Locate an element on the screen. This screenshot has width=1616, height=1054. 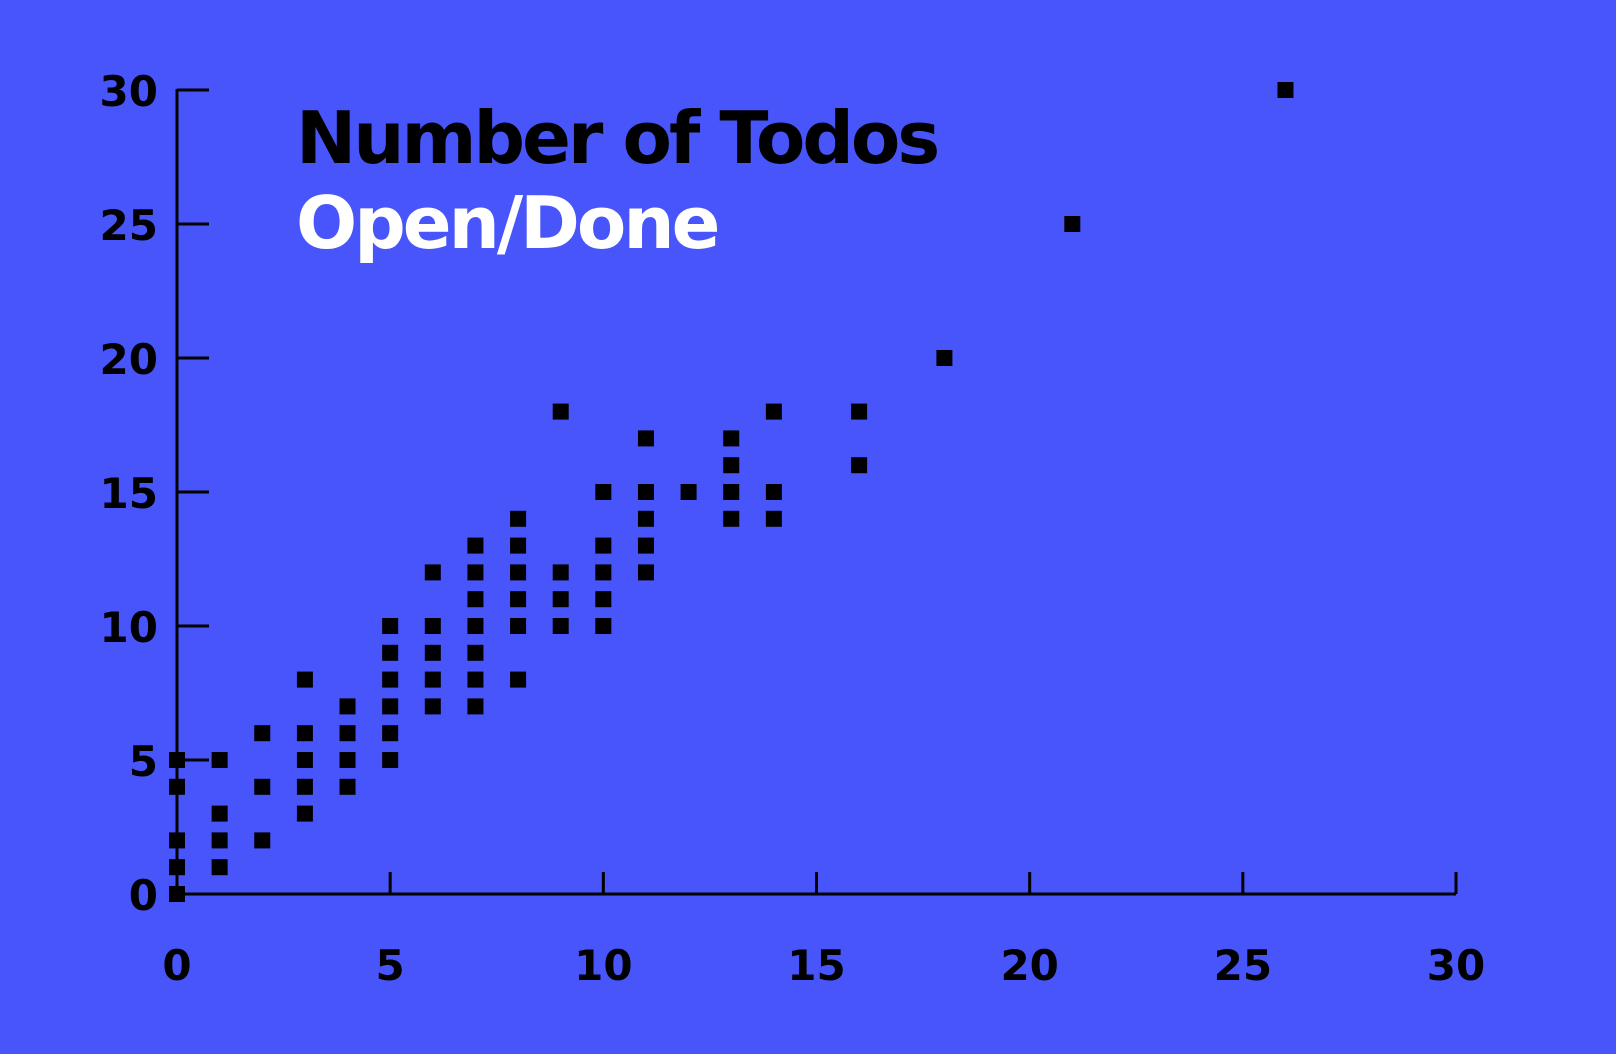
chart-subtitle: Open/Done is located at coordinates (507, 223).